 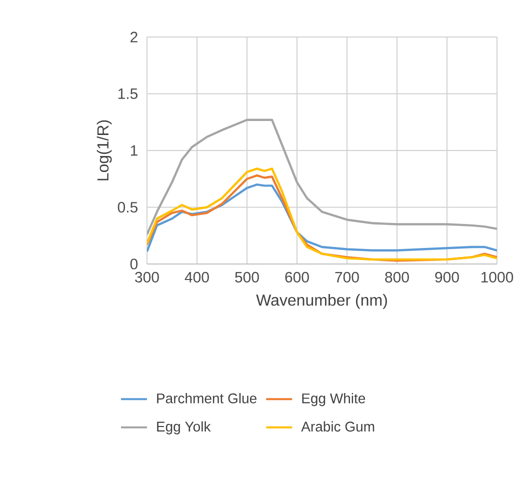 What do you see at coordinates (334, 399) in the screenshot?
I see `legend-label: Egg White` at bounding box center [334, 399].